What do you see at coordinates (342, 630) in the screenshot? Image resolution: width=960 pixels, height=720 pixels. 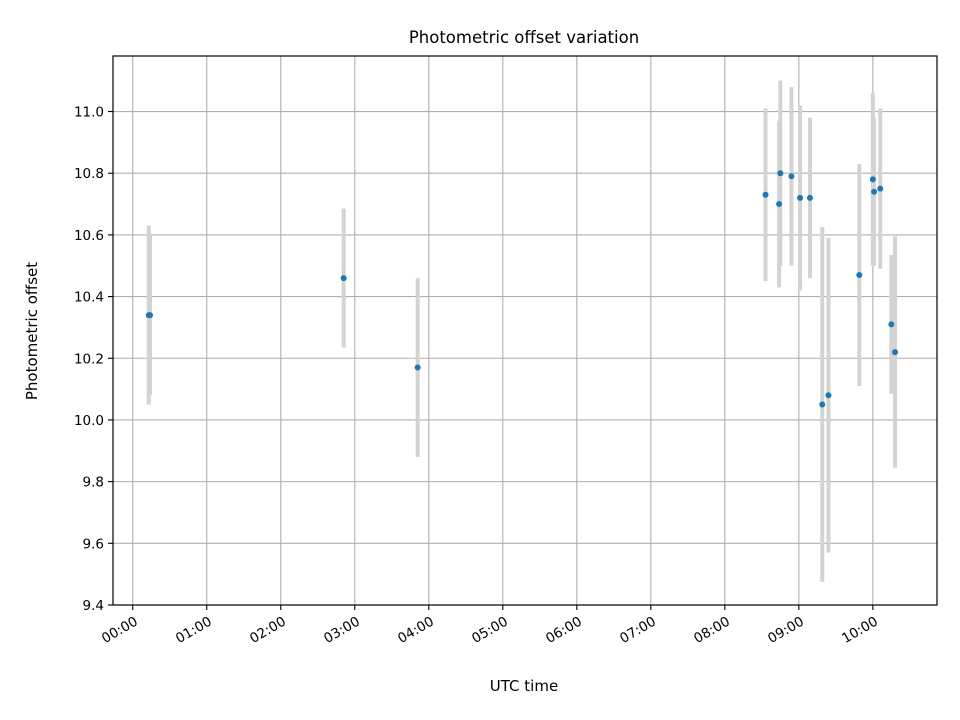 I see `x-tick-label: 03:00` at bounding box center [342, 630].